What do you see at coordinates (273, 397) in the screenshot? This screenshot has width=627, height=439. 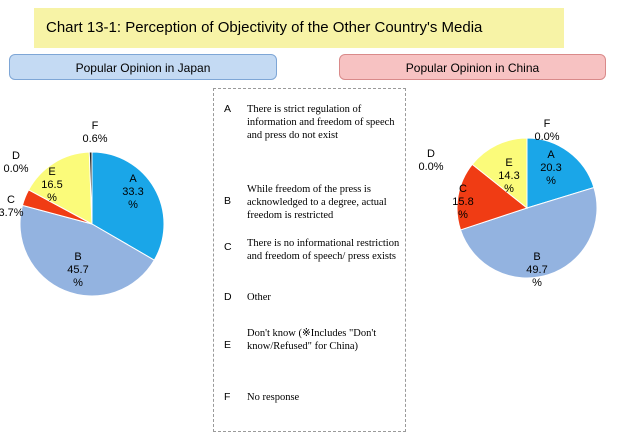 I see `legend-text-f: No response` at bounding box center [273, 397].